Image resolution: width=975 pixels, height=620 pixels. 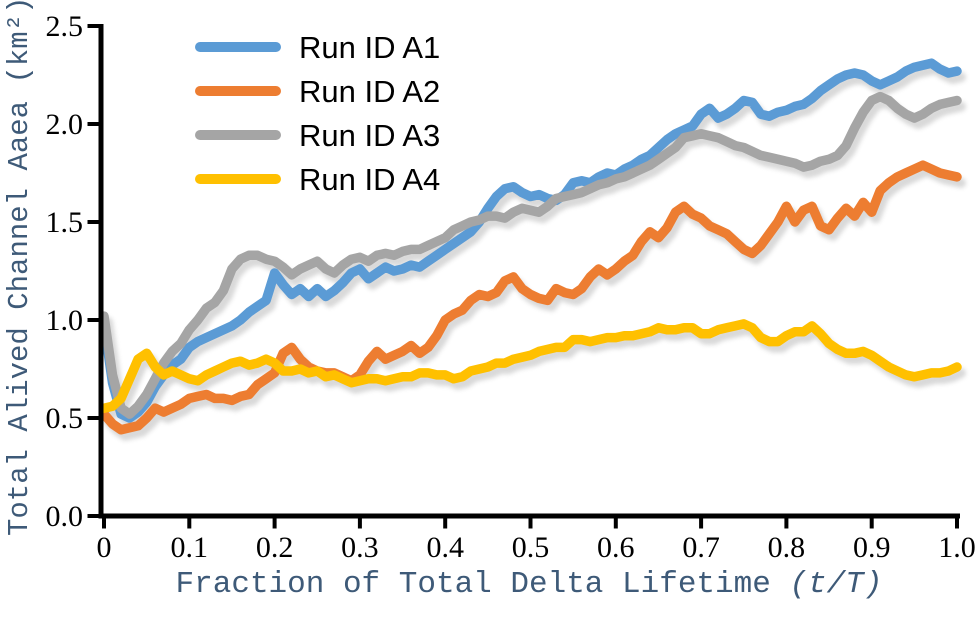 I want to click on x-tick-label: 0.3, so click(x=360, y=547).